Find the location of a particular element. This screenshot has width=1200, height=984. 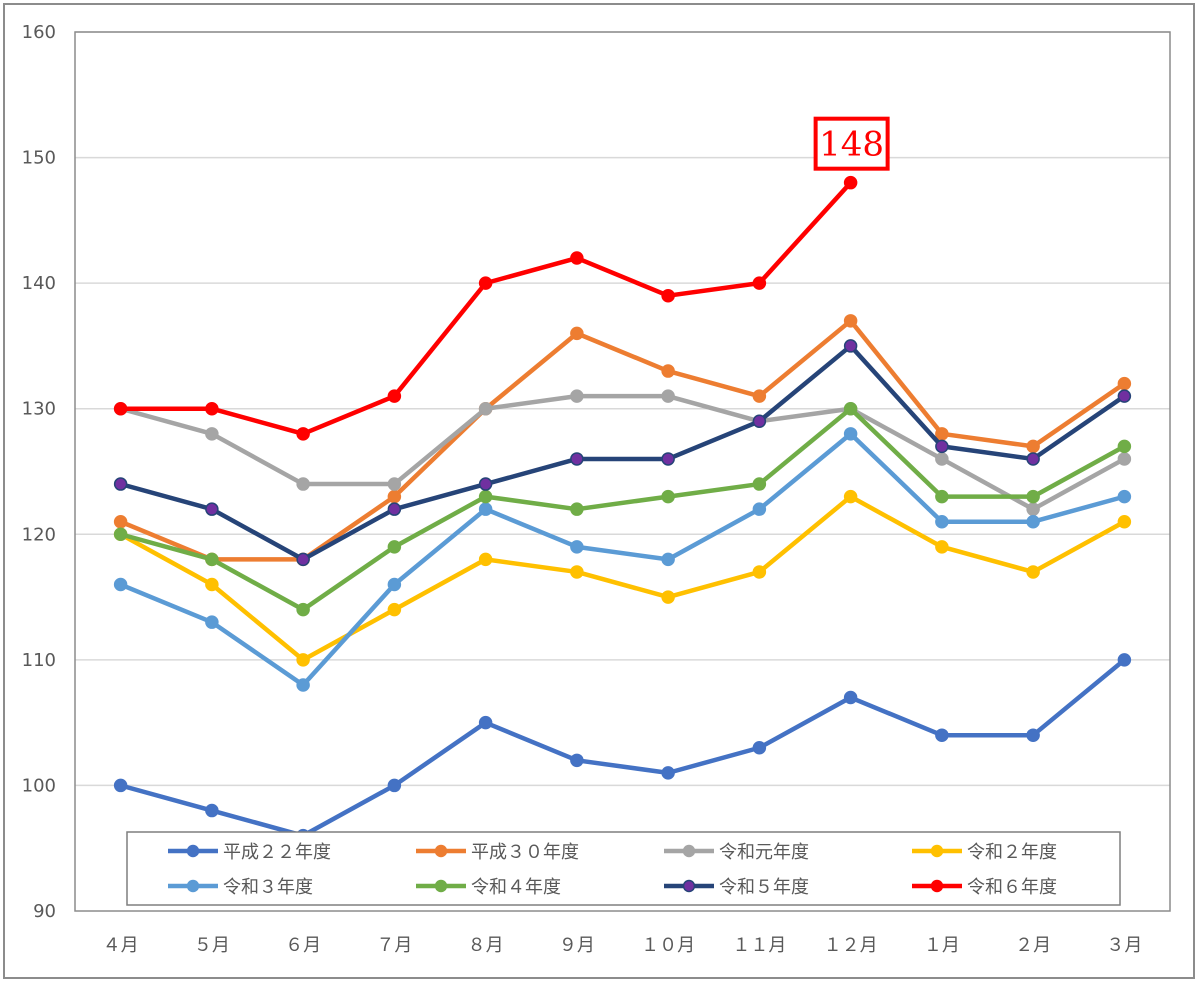

legend-item: 令和３年度 is located at coordinates (240, 887).